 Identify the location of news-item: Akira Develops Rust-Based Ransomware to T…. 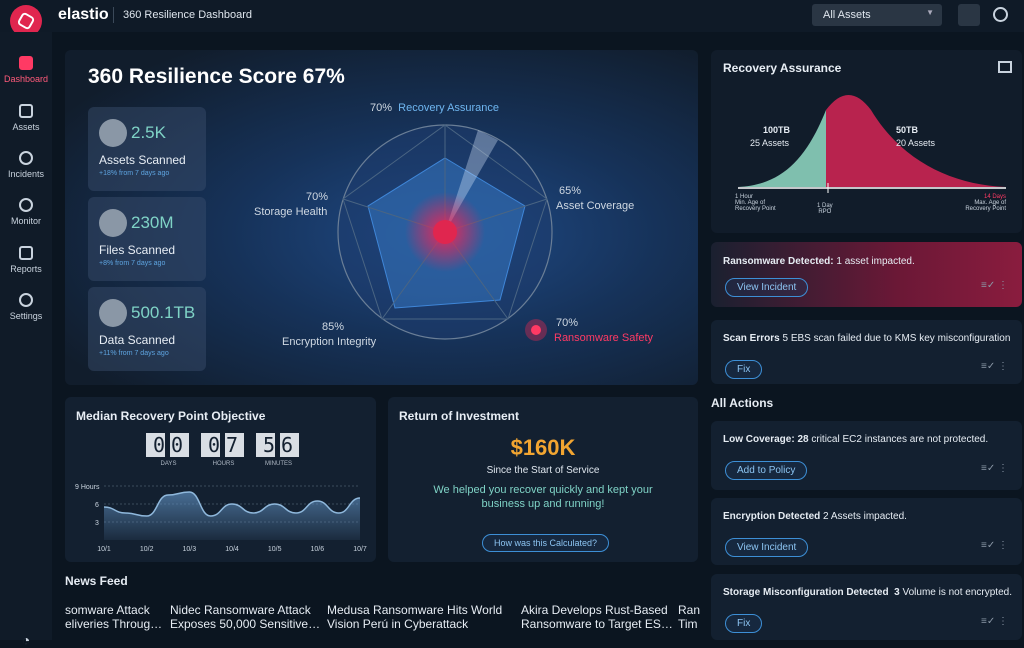
(597, 617).